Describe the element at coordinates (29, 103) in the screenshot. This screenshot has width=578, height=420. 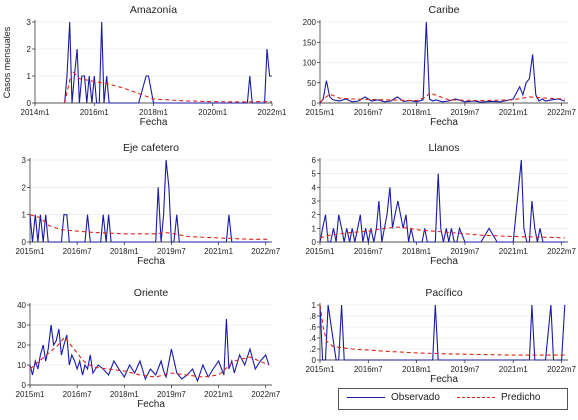
I see `panel-1-ytick-label: 0` at that location.